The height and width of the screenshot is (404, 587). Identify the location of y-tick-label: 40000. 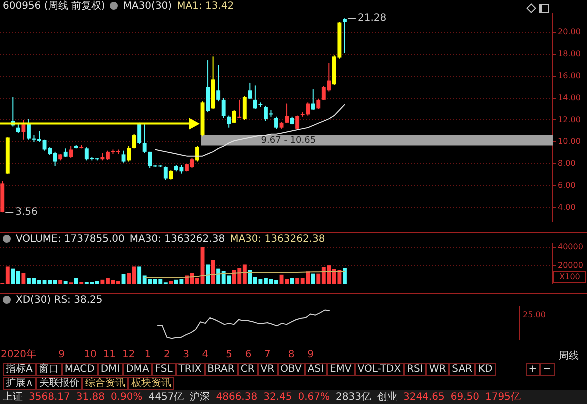
(571, 247).